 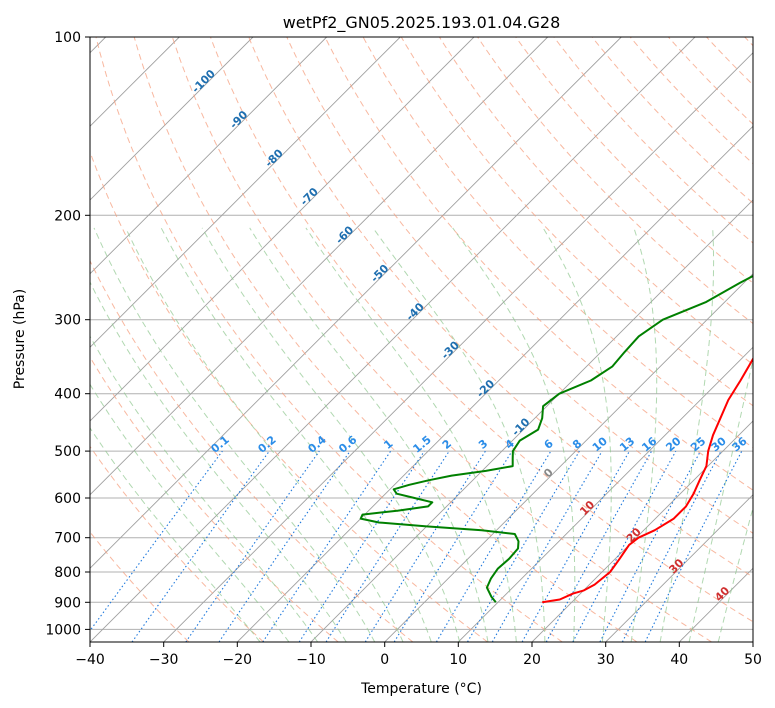 I want to click on x-tick-label: 10, so click(x=458, y=660).